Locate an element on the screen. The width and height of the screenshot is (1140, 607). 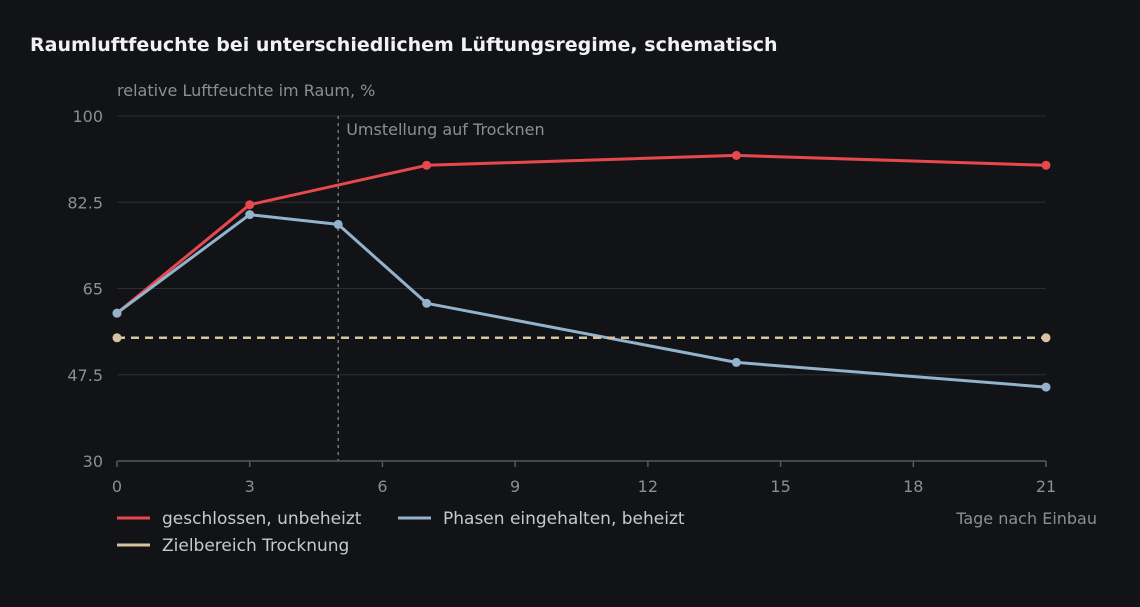
legend-label: geschlossen, unbeheizt is located at coordinates (262, 519).